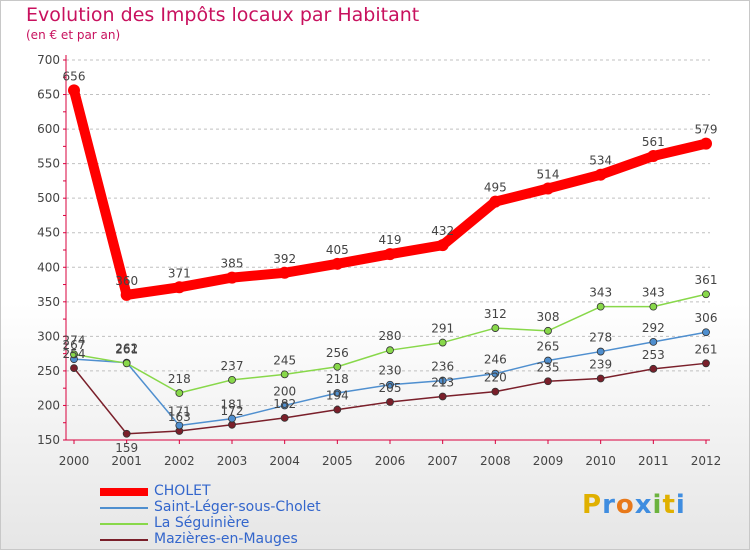  I want to click on x-tick-label: 2007, so click(442, 461).